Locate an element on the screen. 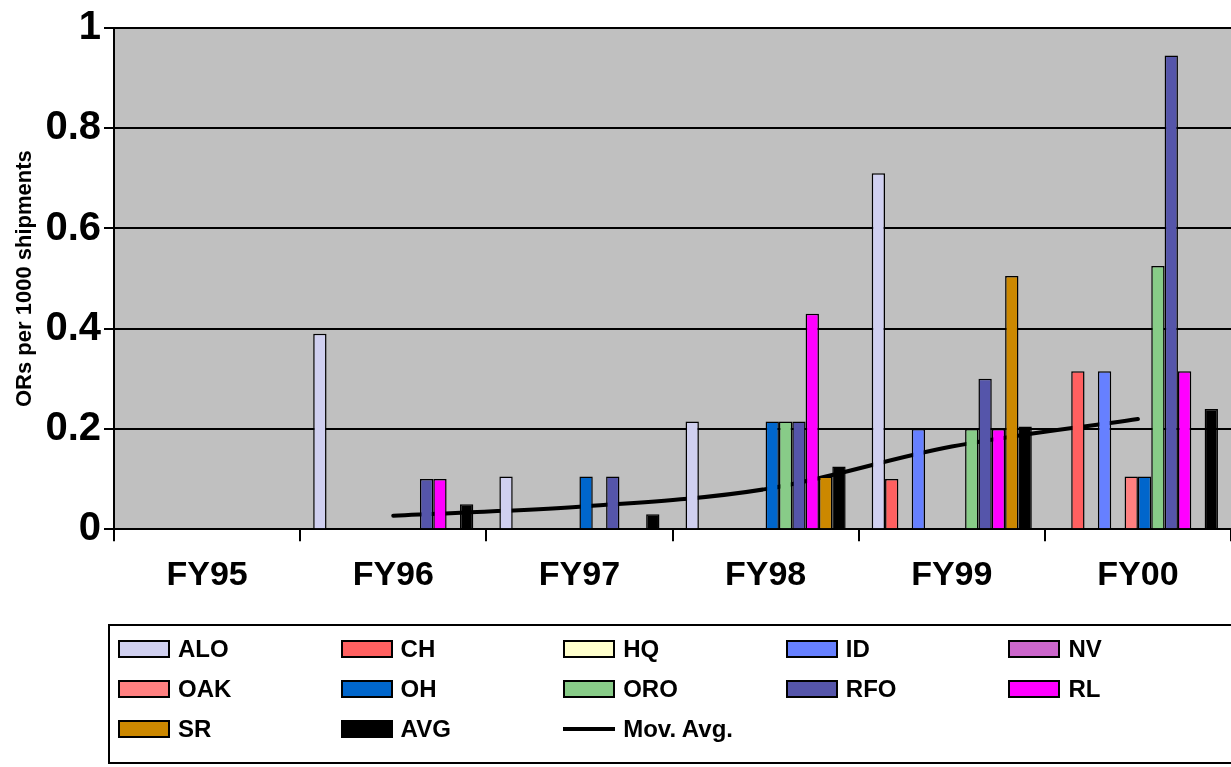 The width and height of the screenshot is (1231, 767). x-tick-label: FY99 is located at coordinates (952, 572).